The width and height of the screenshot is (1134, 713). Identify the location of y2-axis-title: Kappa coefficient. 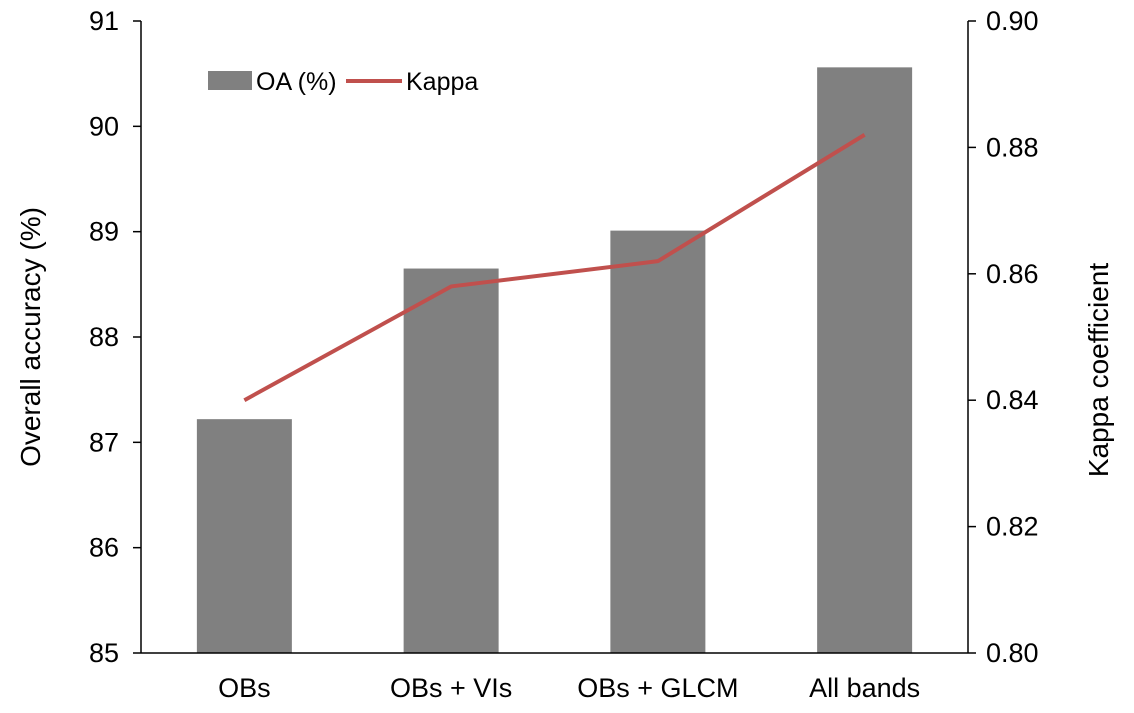
(1098, 370).